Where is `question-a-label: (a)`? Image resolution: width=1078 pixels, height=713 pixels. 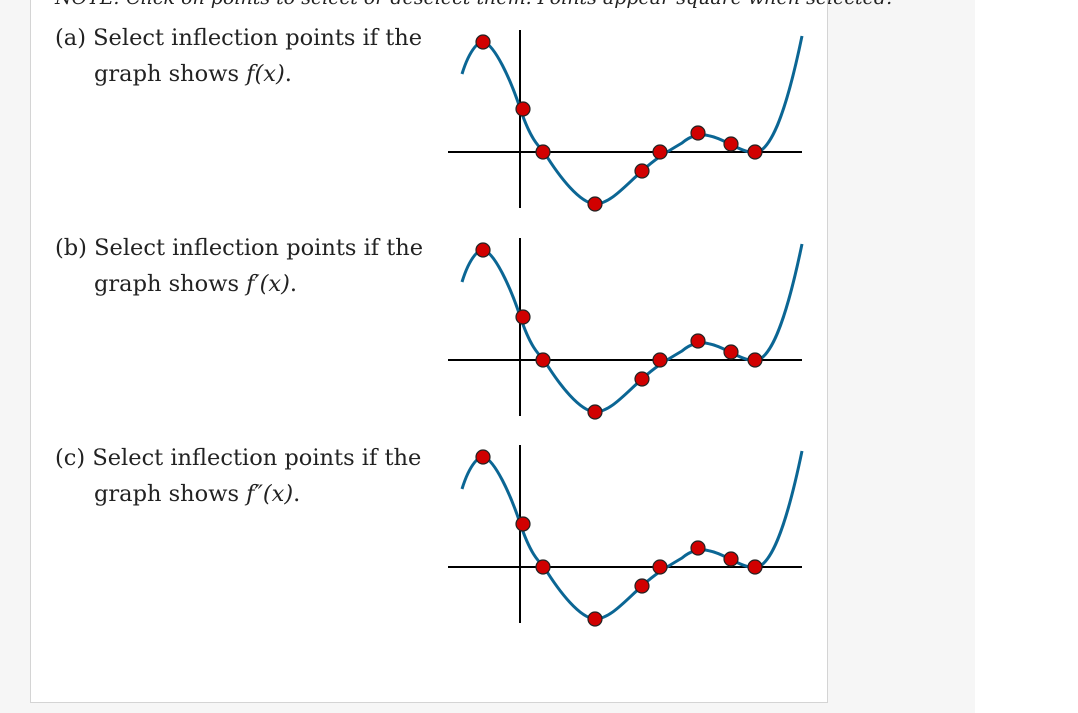
question-a-label: (a) is located at coordinates (70, 38).